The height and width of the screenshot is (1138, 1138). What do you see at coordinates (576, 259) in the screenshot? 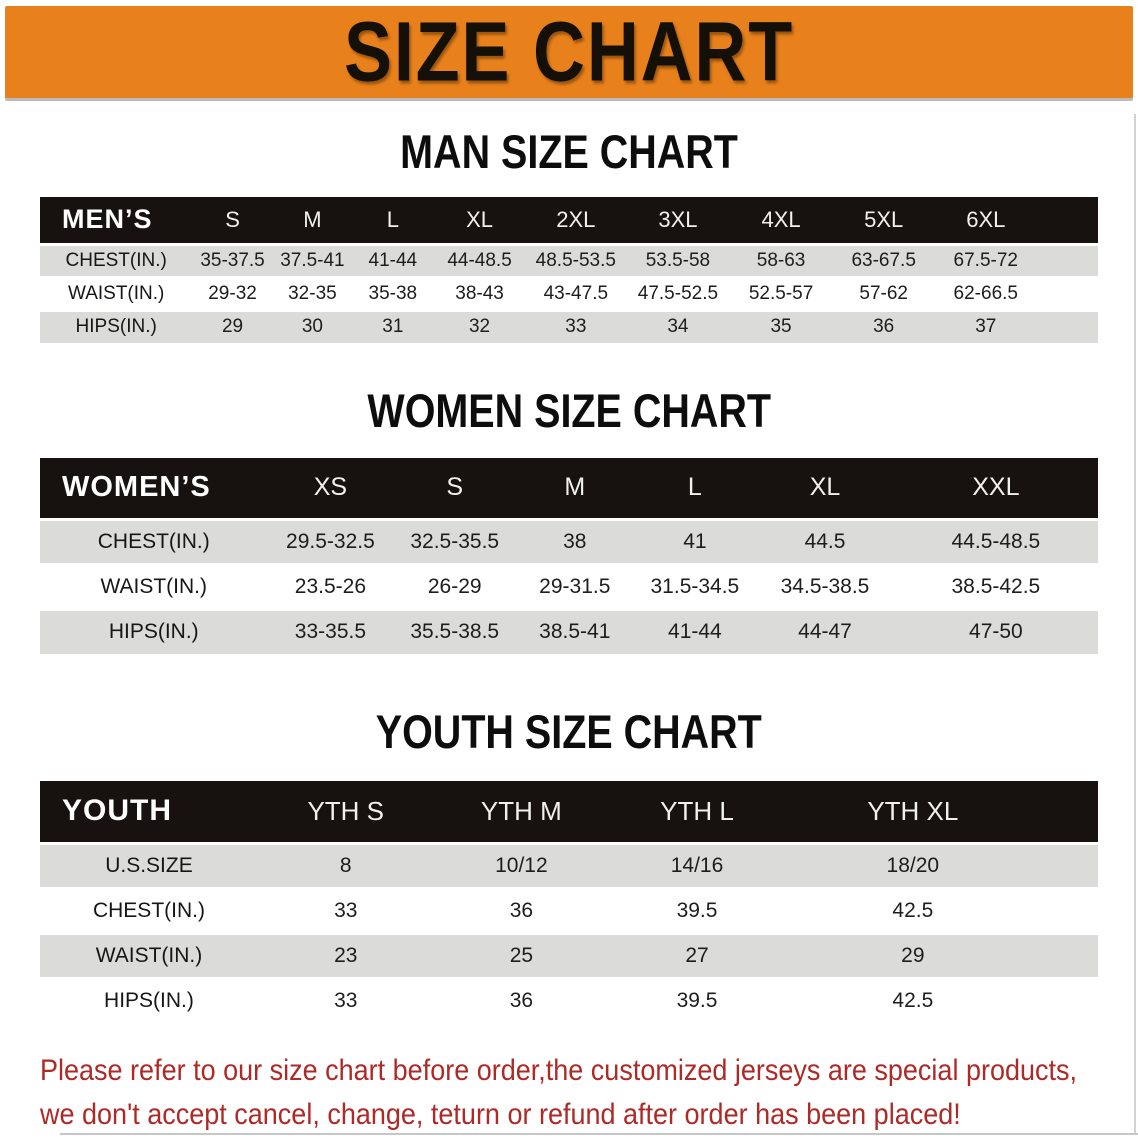
I see `men-size-value-cell: 48.5-53.5` at bounding box center [576, 259].